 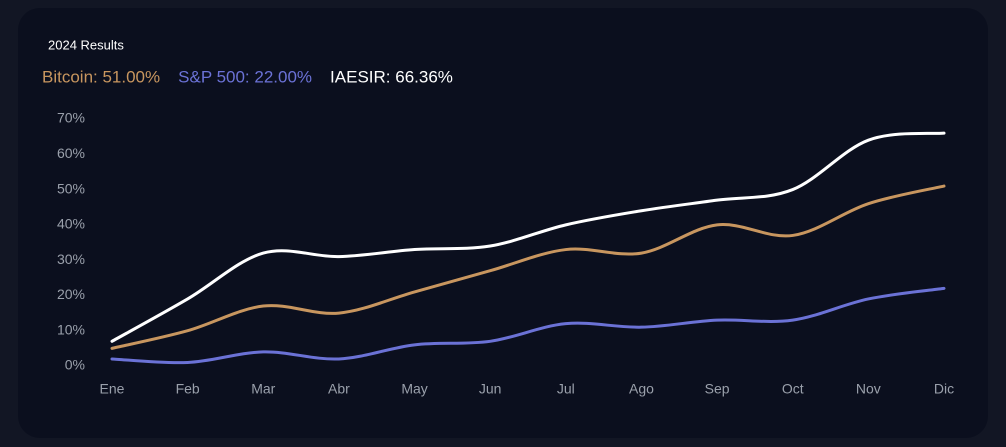 What do you see at coordinates (86, 44) in the screenshot?
I see `chart-title: 2024 Results` at bounding box center [86, 44].